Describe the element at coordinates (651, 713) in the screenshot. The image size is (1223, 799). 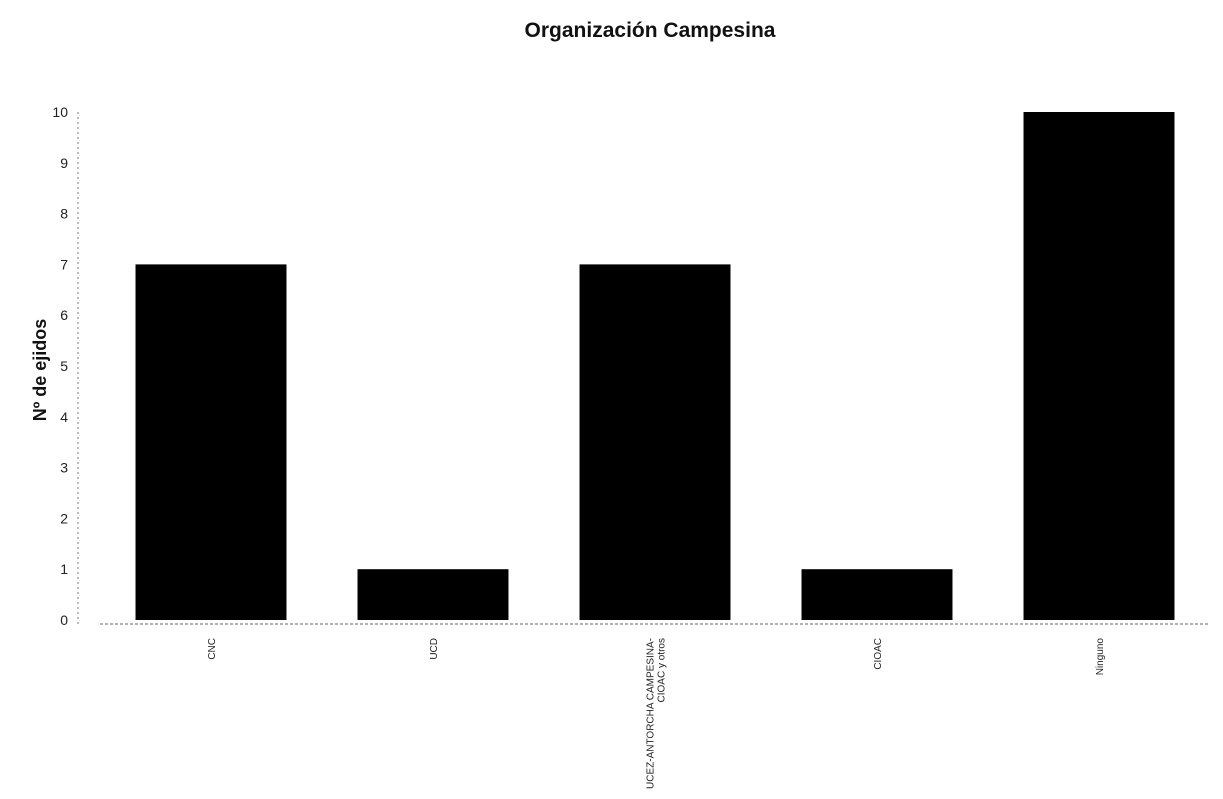
I see `x-tick-label-line: UCEZ-ANTORCHA CAMPESINA-` at that location.